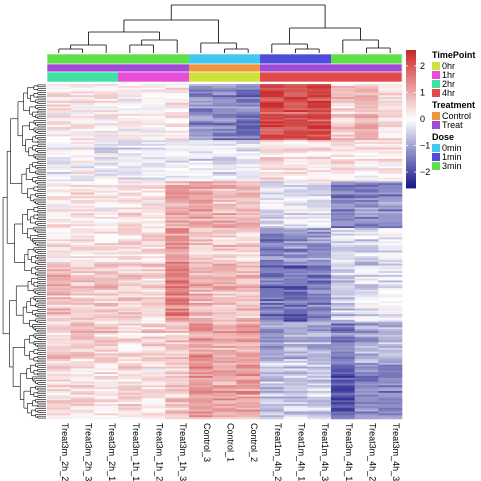  Describe the element at coordinates (349, 452) in the screenshot. I see `column-label: Treat3m_4h_1` at that location.